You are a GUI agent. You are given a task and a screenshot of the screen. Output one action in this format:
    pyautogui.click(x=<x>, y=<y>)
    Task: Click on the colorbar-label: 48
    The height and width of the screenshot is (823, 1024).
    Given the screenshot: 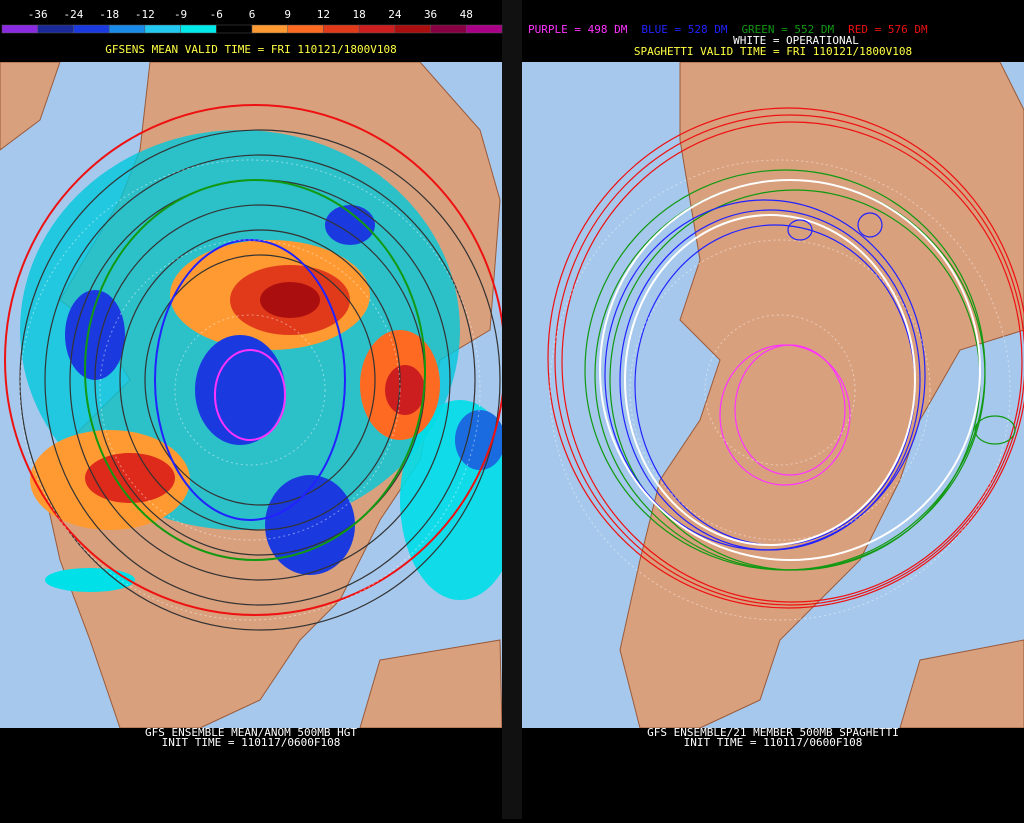 What is the action you would take?
    pyautogui.click(x=466, y=14)
    